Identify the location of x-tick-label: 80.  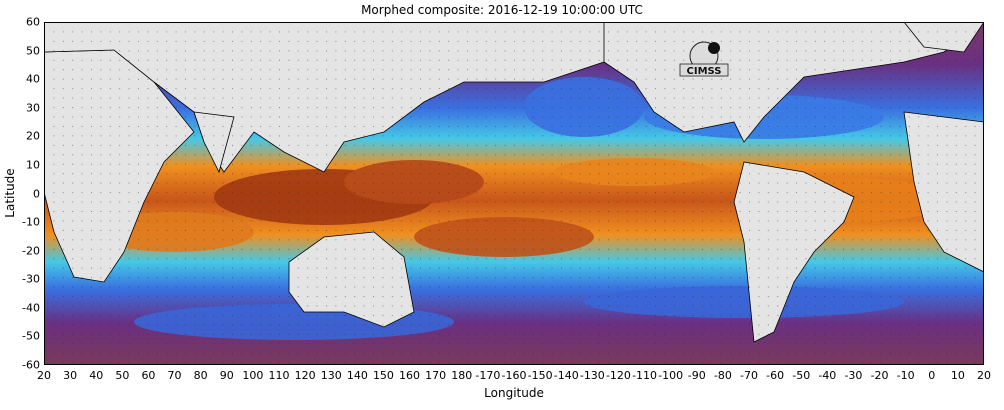
(200, 375).